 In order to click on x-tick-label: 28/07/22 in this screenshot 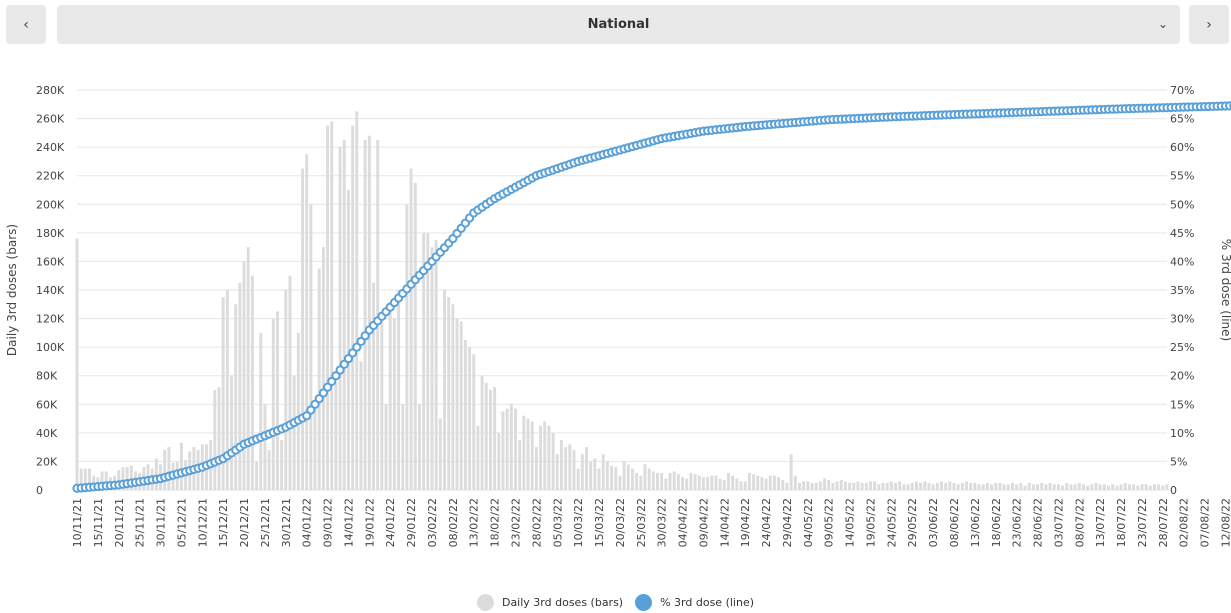, I will do `click(1163, 522)`.